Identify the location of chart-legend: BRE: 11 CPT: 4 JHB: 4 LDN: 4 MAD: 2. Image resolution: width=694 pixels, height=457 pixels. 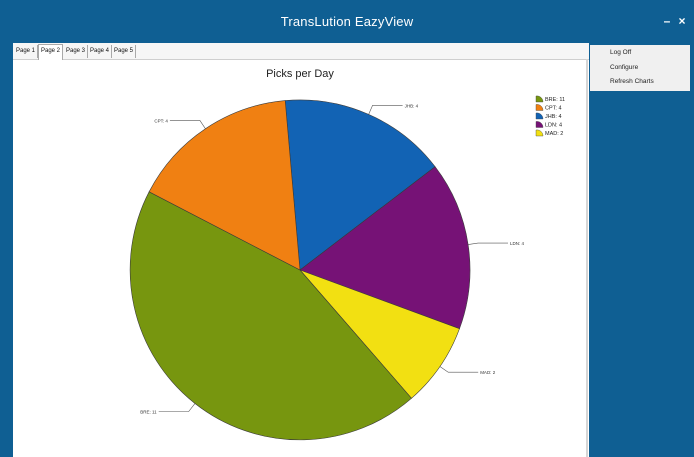
(550, 116).